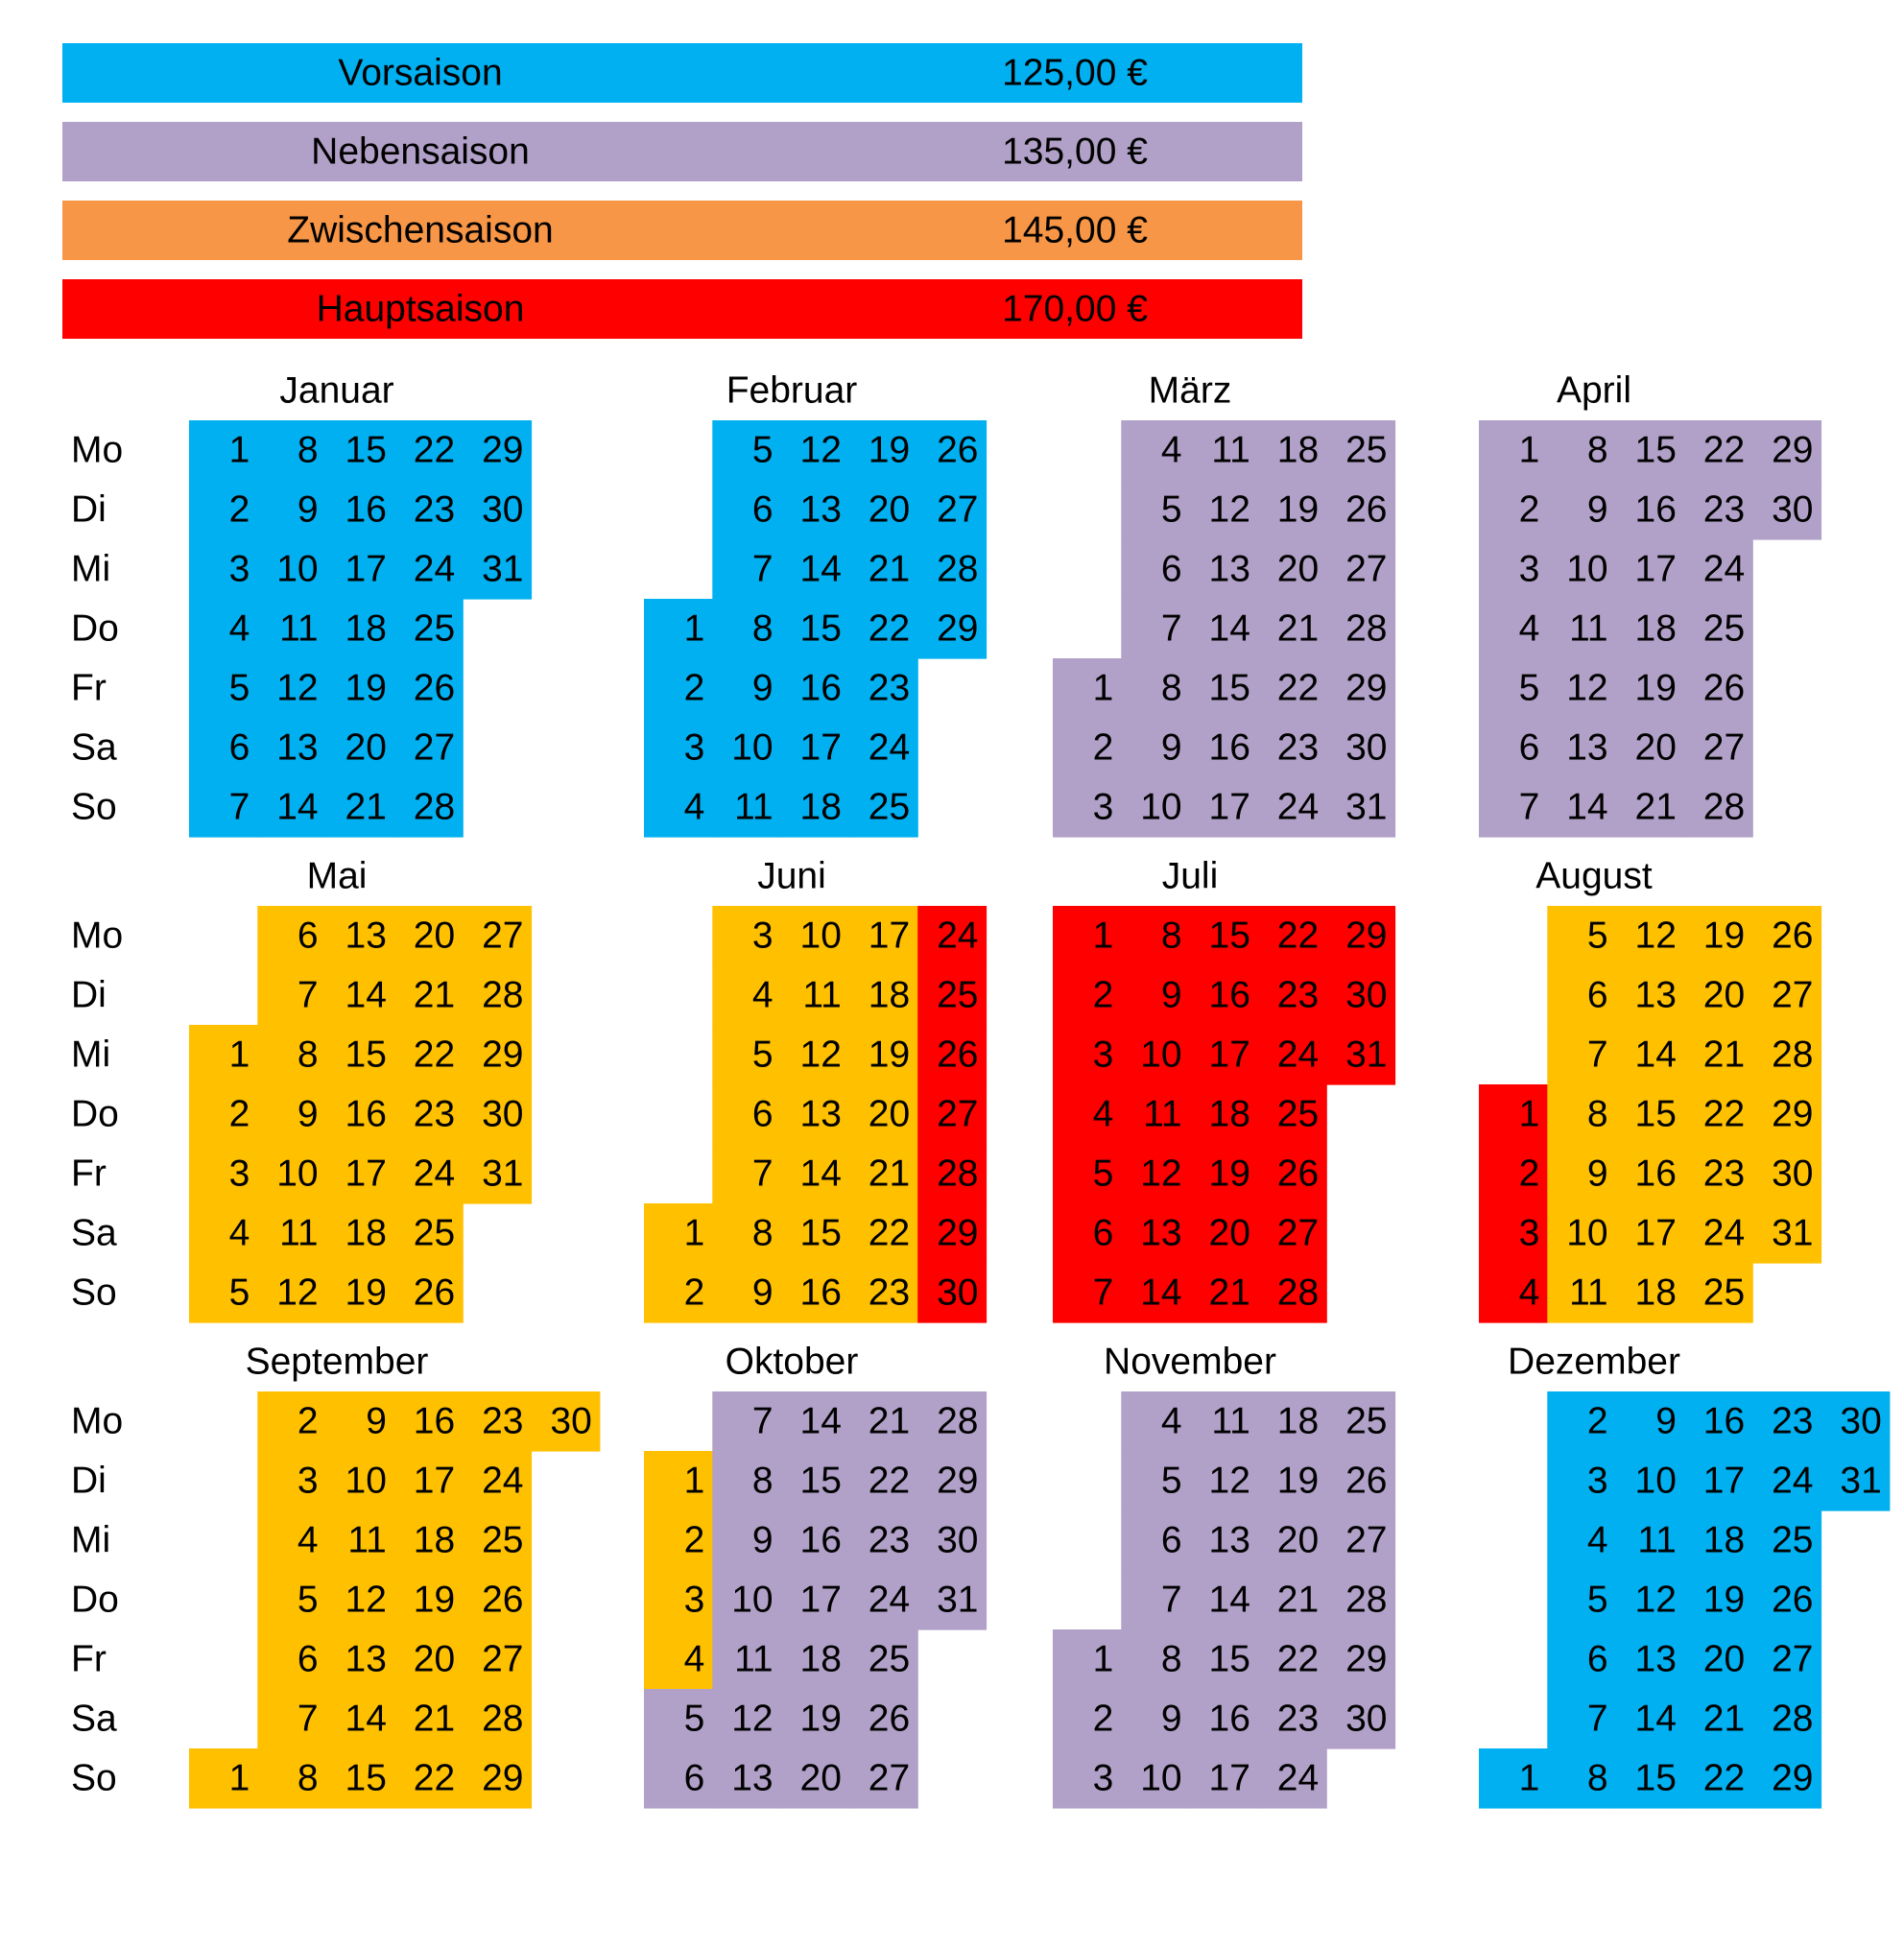  Describe the element at coordinates (435, 1173) in the screenshot. I see `day-number: 24` at that location.